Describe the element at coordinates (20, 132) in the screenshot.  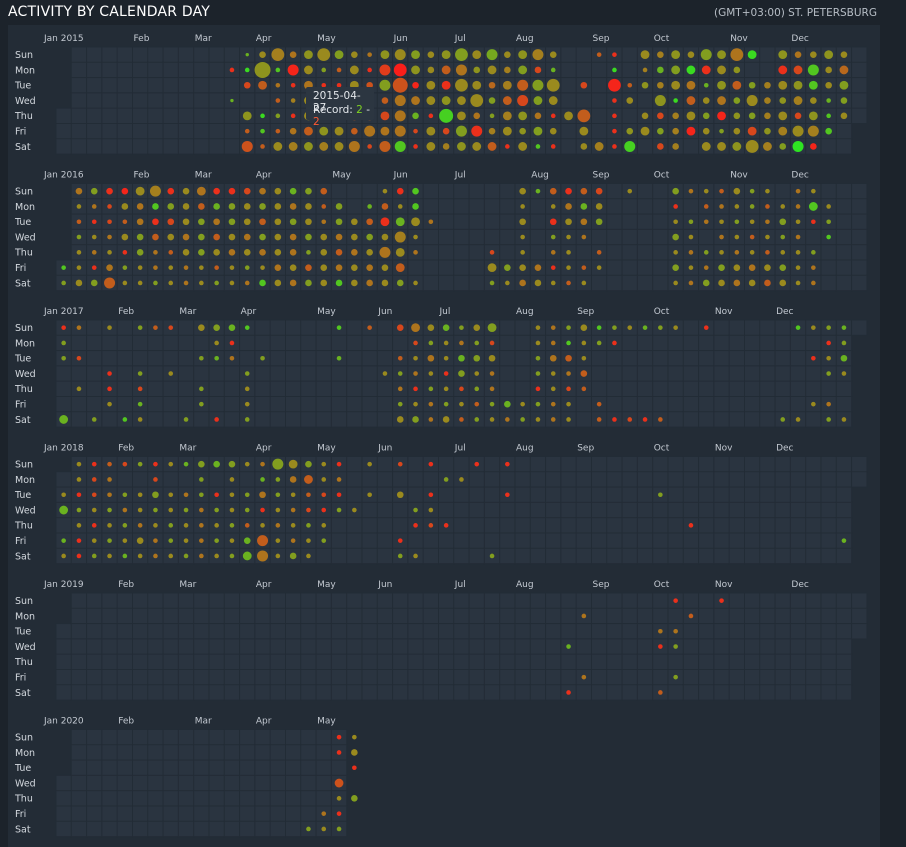
I see `weekday-label: Fri` at that location.